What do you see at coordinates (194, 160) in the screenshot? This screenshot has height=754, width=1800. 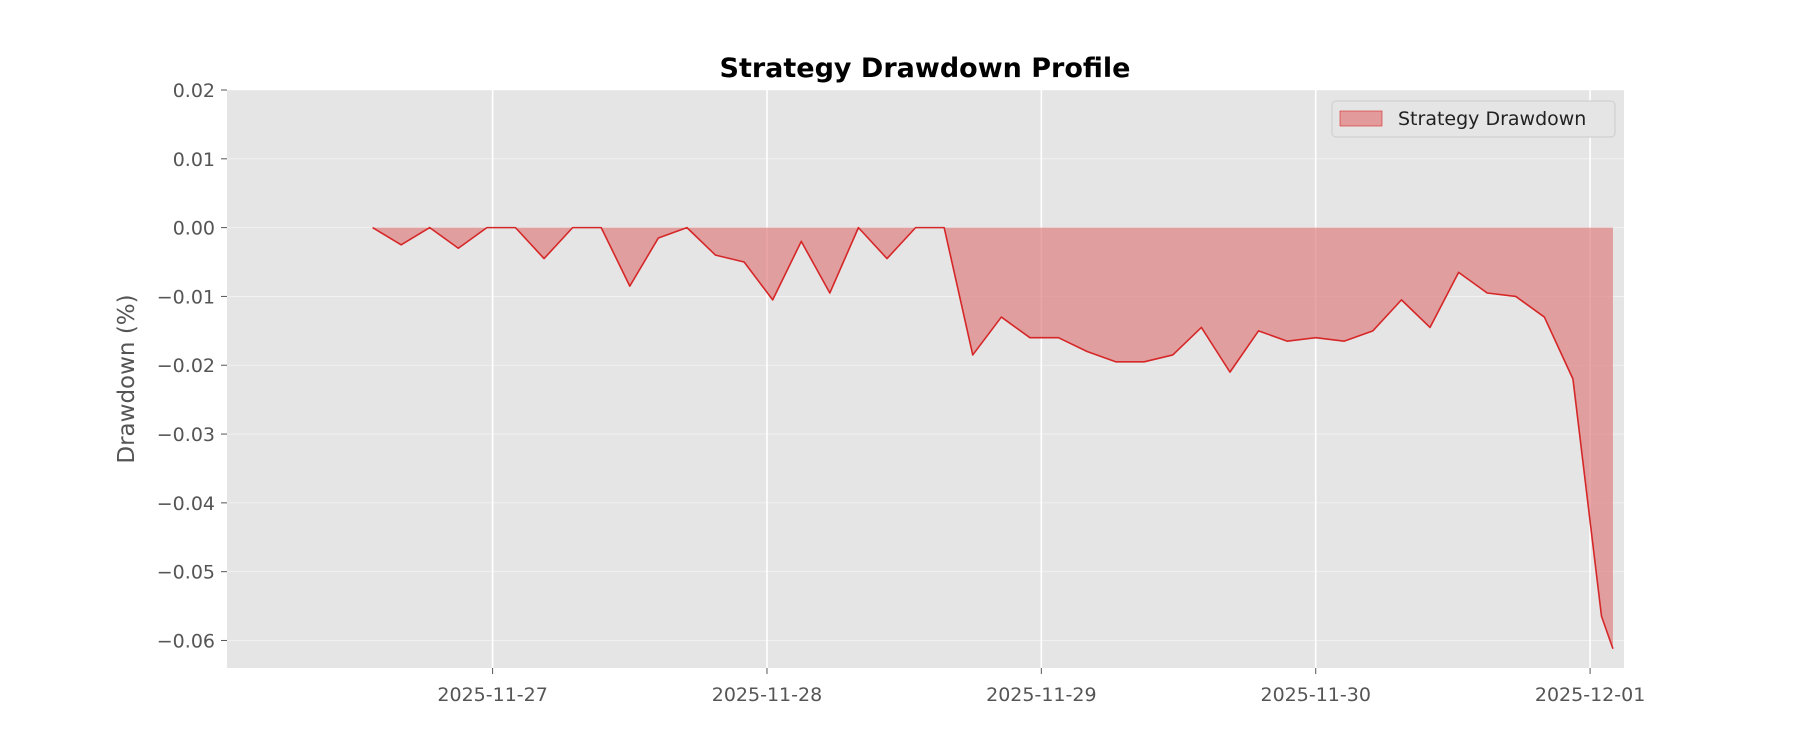 I see `y-tick-label: 0.01` at bounding box center [194, 160].